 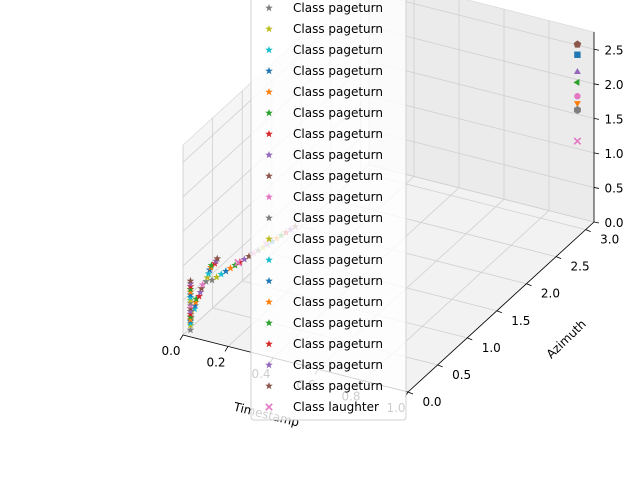 I want to click on y-axis-line, so click(x=501, y=307).